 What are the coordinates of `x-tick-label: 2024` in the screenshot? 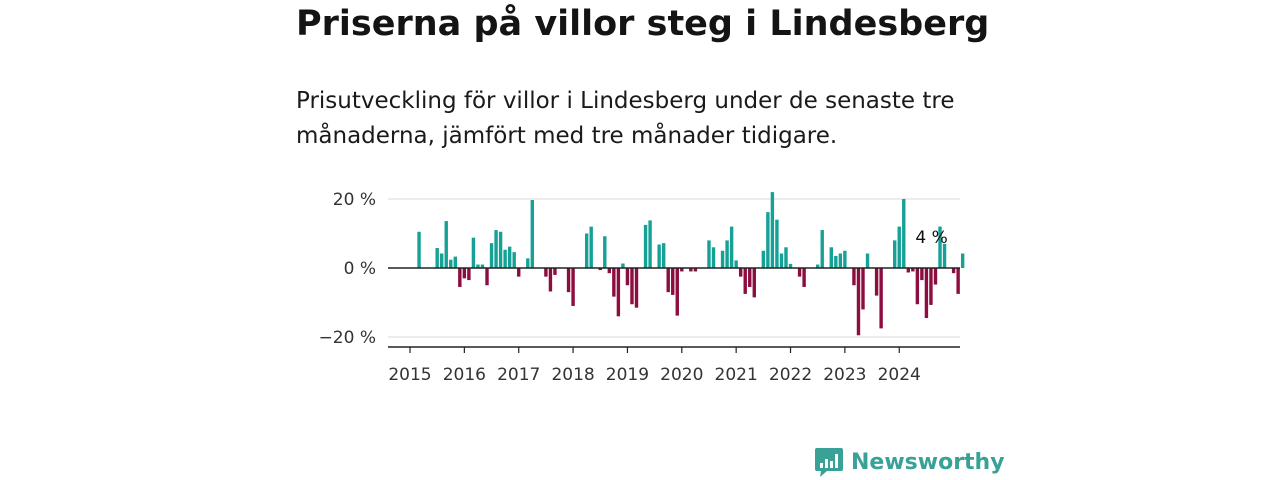 It's located at (899, 375).